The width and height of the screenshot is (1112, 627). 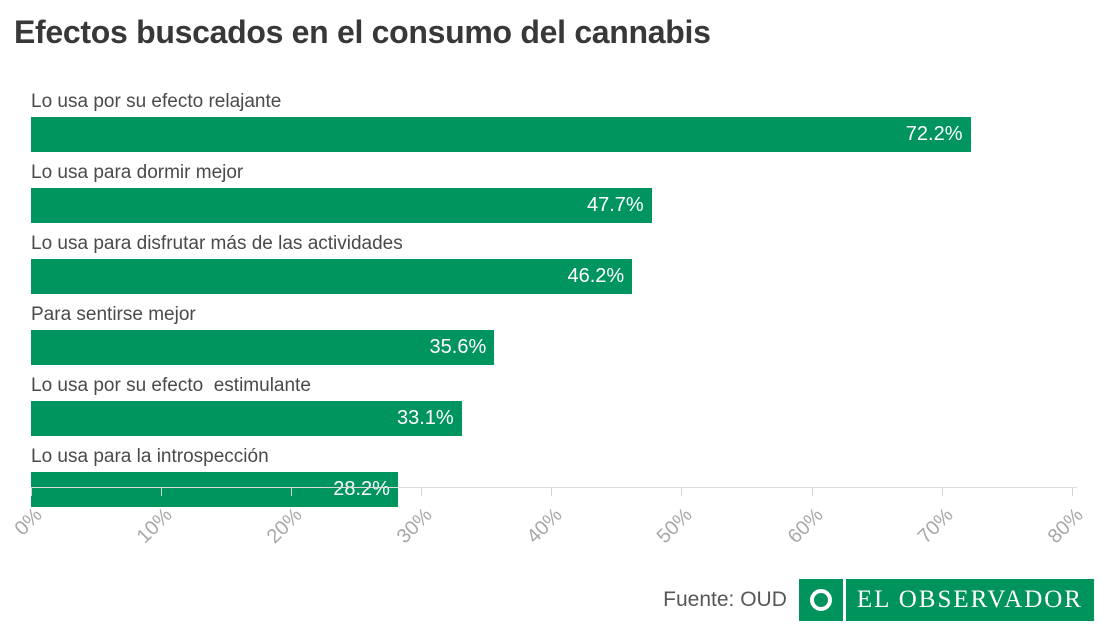 I want to click on x-axis: 0% 10% 20% 30% 40% 50% 60% 70% 80%, so click(x=549, y=527).